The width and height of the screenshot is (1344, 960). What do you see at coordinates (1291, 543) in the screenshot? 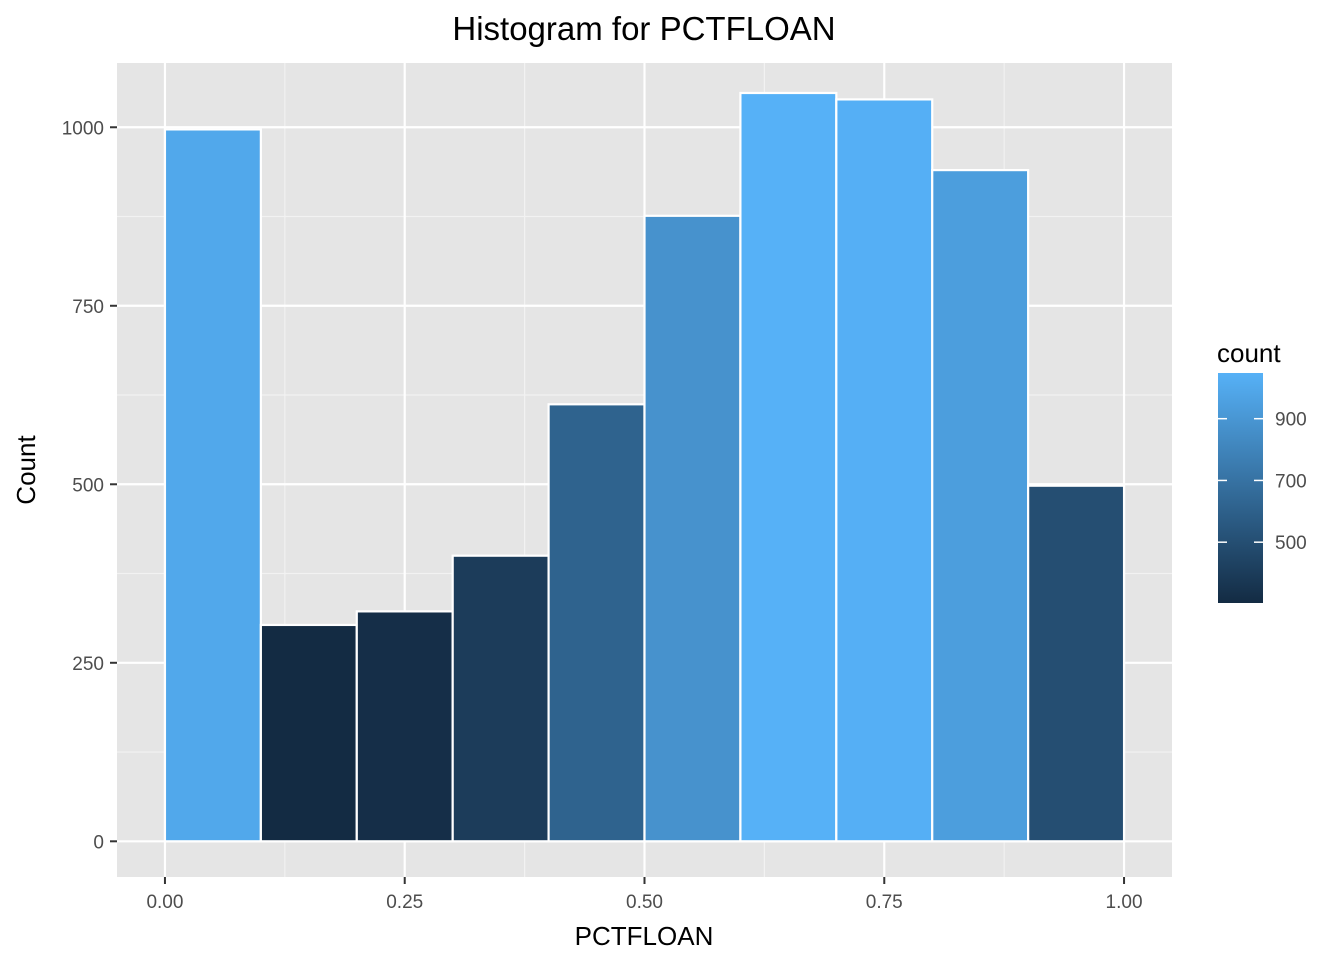
I see `legend-break-label: 500` at bounding box center [1291, 543].